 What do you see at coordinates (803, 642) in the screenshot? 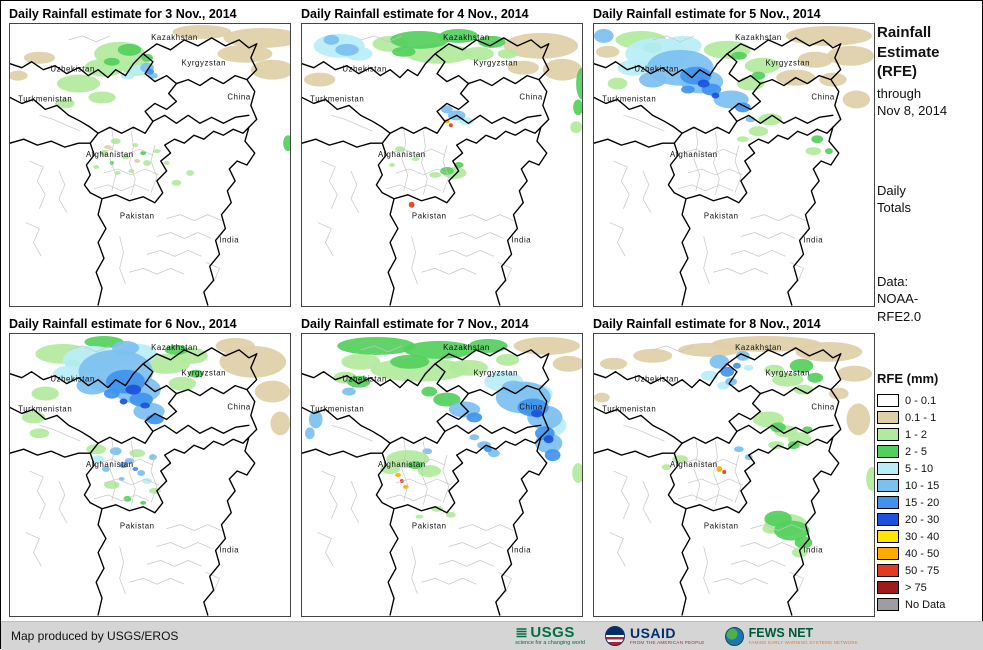
I see `fewsnet-tagline: FAMINE EARLY WARNING SYSTEMS NETWORK` at bounding box center [803, 642].